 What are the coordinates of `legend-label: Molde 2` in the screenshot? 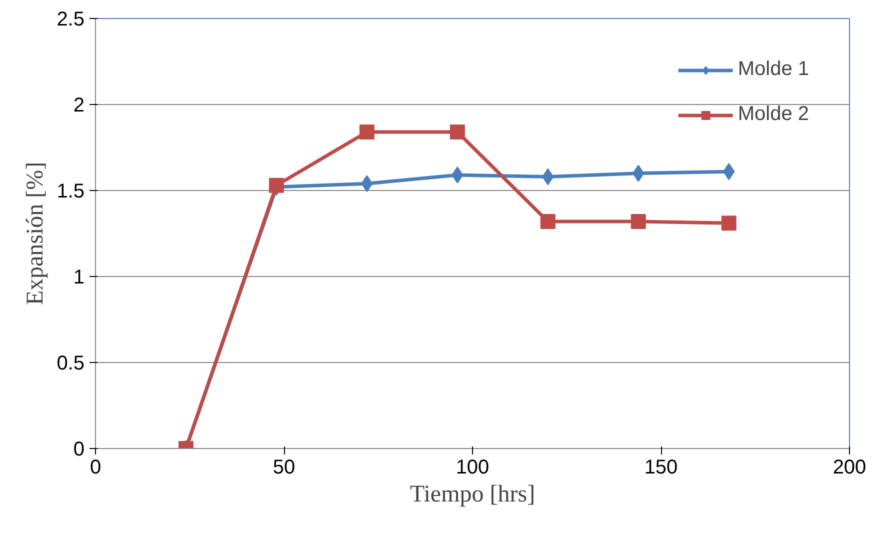 It's located at (773, 114).